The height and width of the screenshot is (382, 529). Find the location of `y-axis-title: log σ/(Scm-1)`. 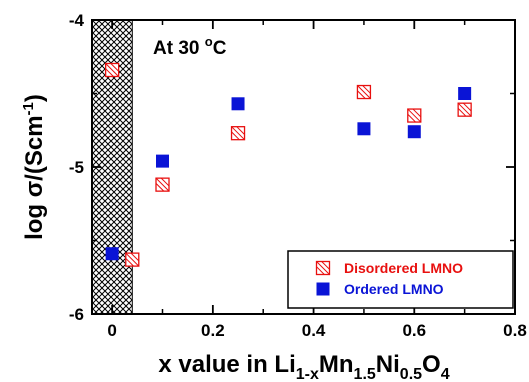

y-axis-title: log σ/(Scm-1) is located at coordinates (34, 167).